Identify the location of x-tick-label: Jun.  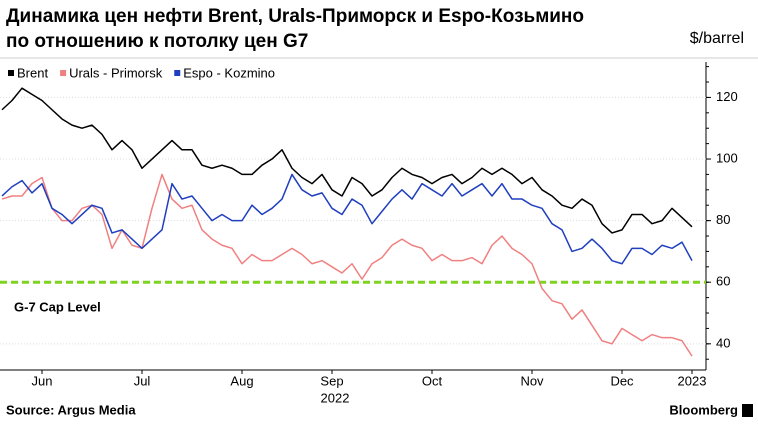
(42, 380).